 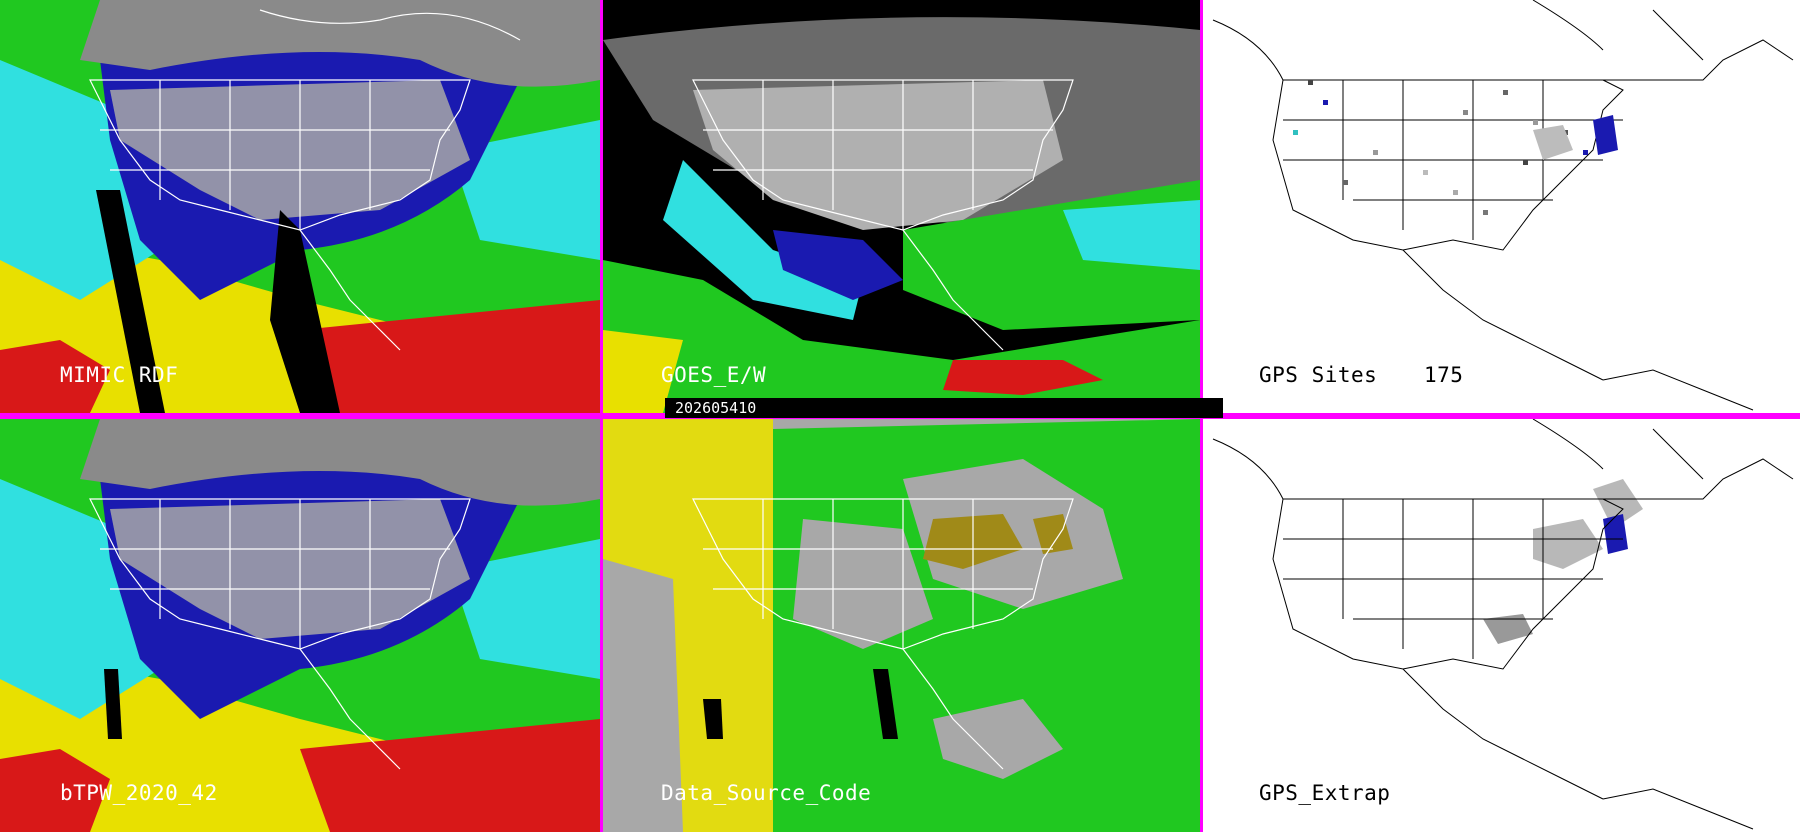 What do you see at coordinates (714, 375) in the screenshot?
I see `panel-label: GOES_E/W` at bounding box center [714, 375].